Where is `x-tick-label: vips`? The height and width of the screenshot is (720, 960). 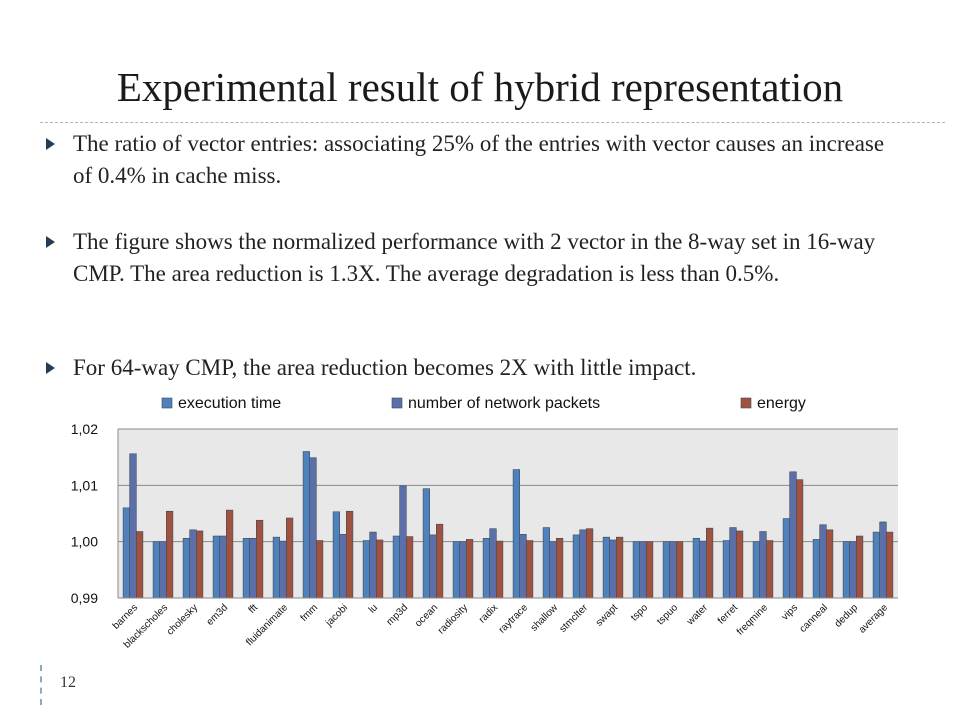 x-tick-label: vips is located at coordinates (790, 612).